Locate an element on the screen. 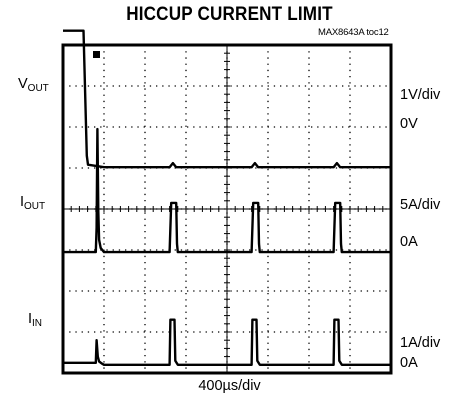 The height and width of the screenshot is (405, 459). iin-scale: 1A/div is located at coordinates (420, 343).